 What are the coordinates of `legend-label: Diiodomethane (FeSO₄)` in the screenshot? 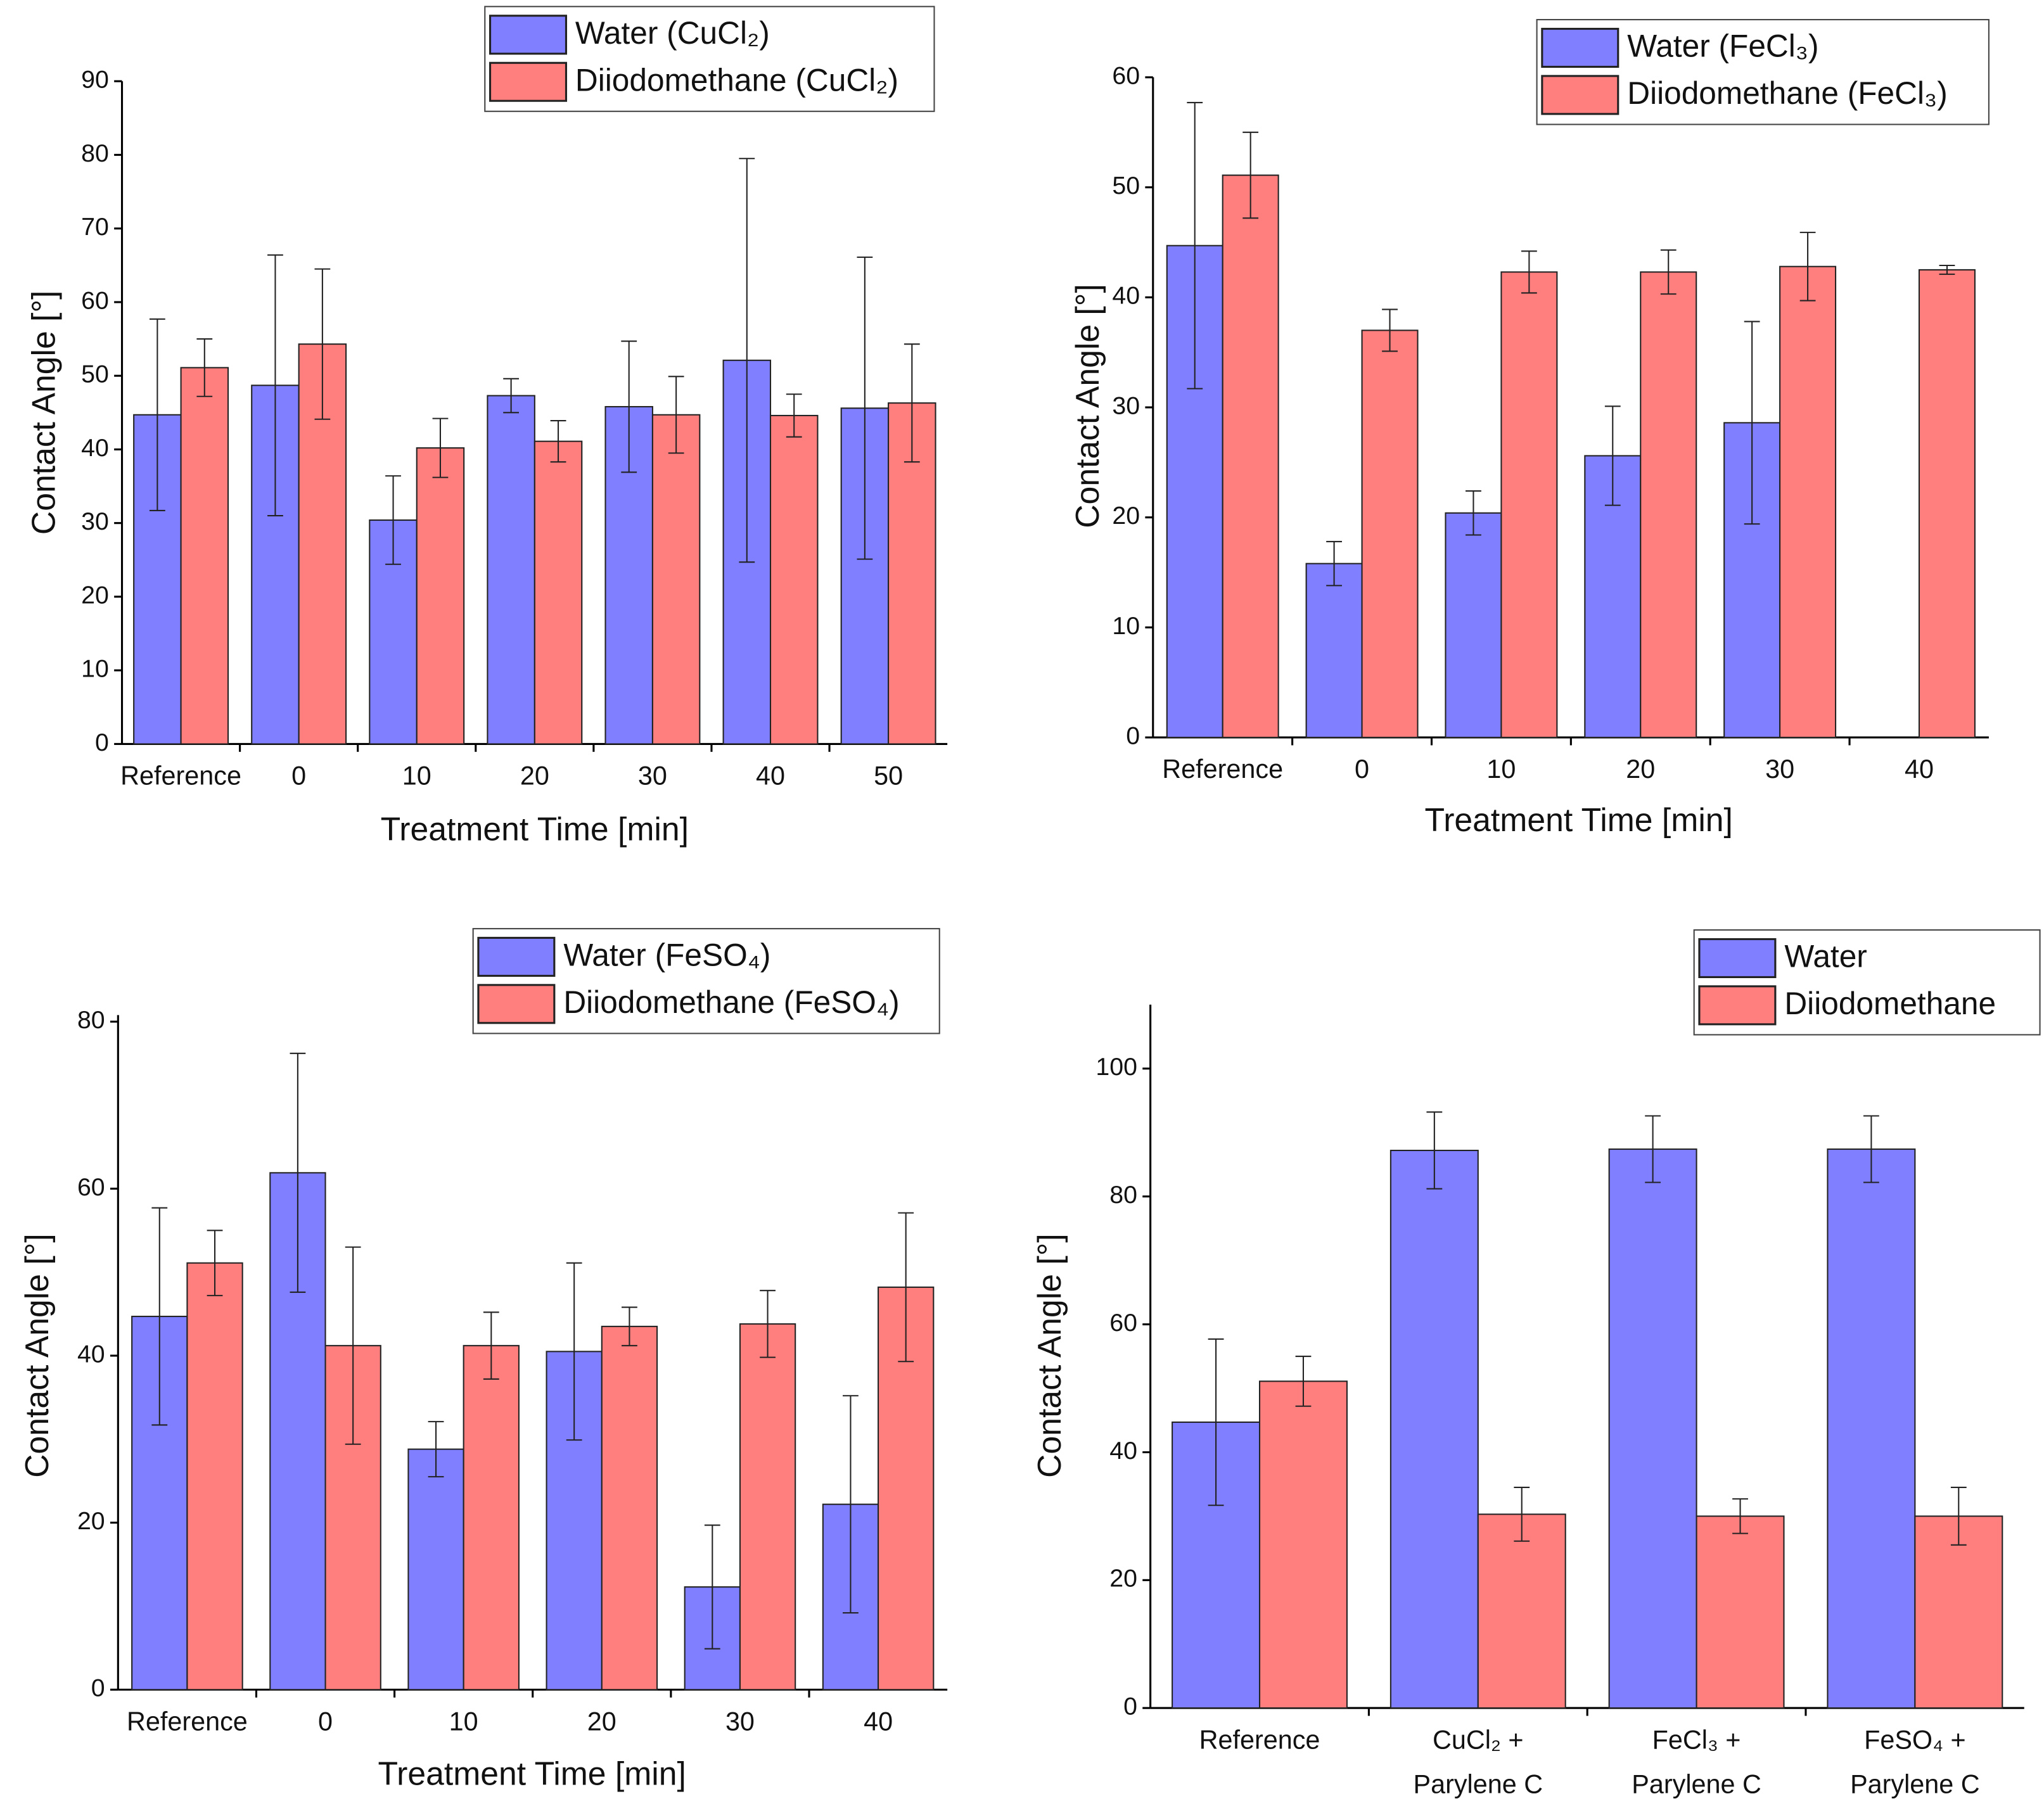 It's located at (731, 1002).